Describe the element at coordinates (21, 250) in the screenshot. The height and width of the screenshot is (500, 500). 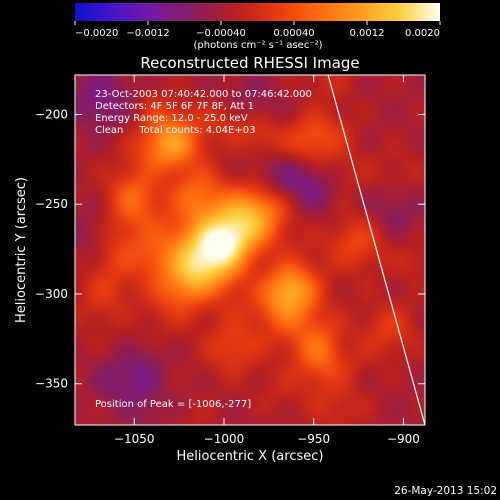
I see `y-axis-title: Heliocentric Y (arcsec)` at that location.